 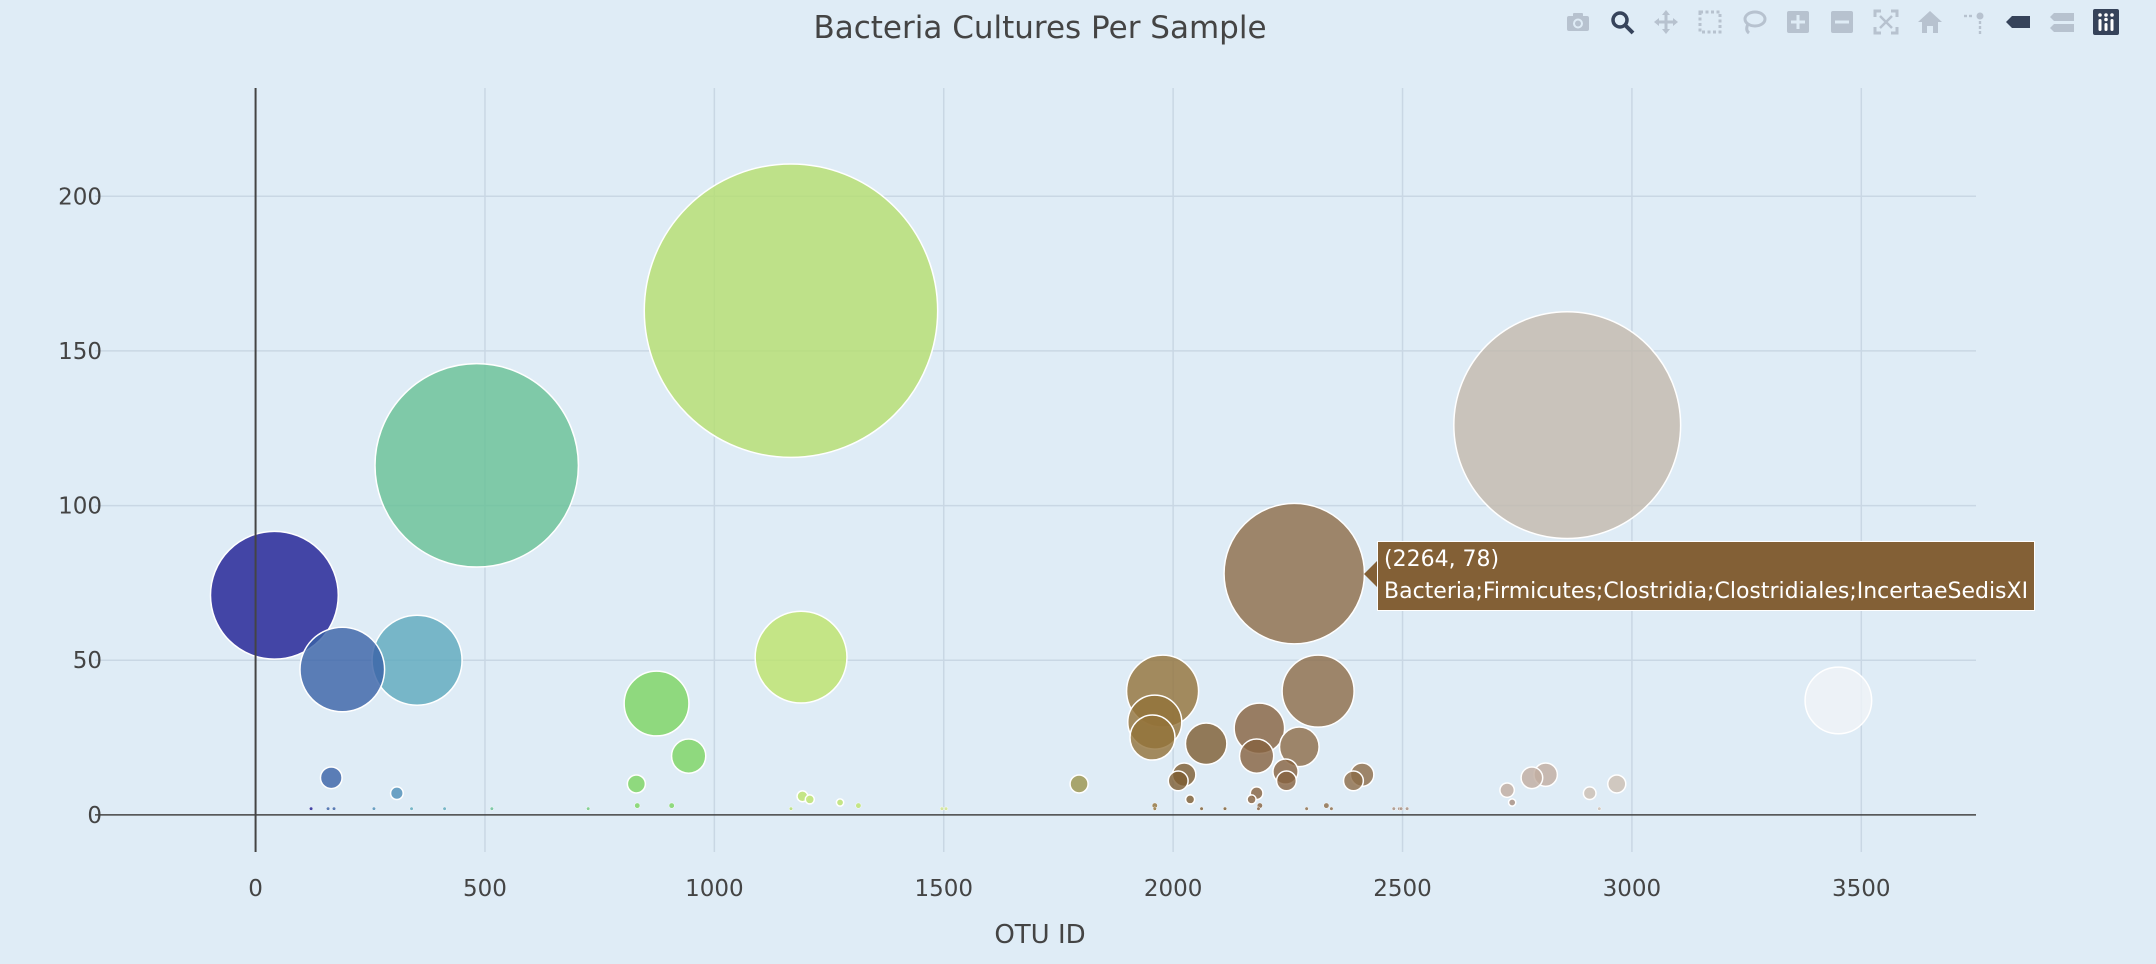 I want to click on y-tick-label: 100, so click(x=80, y=507).